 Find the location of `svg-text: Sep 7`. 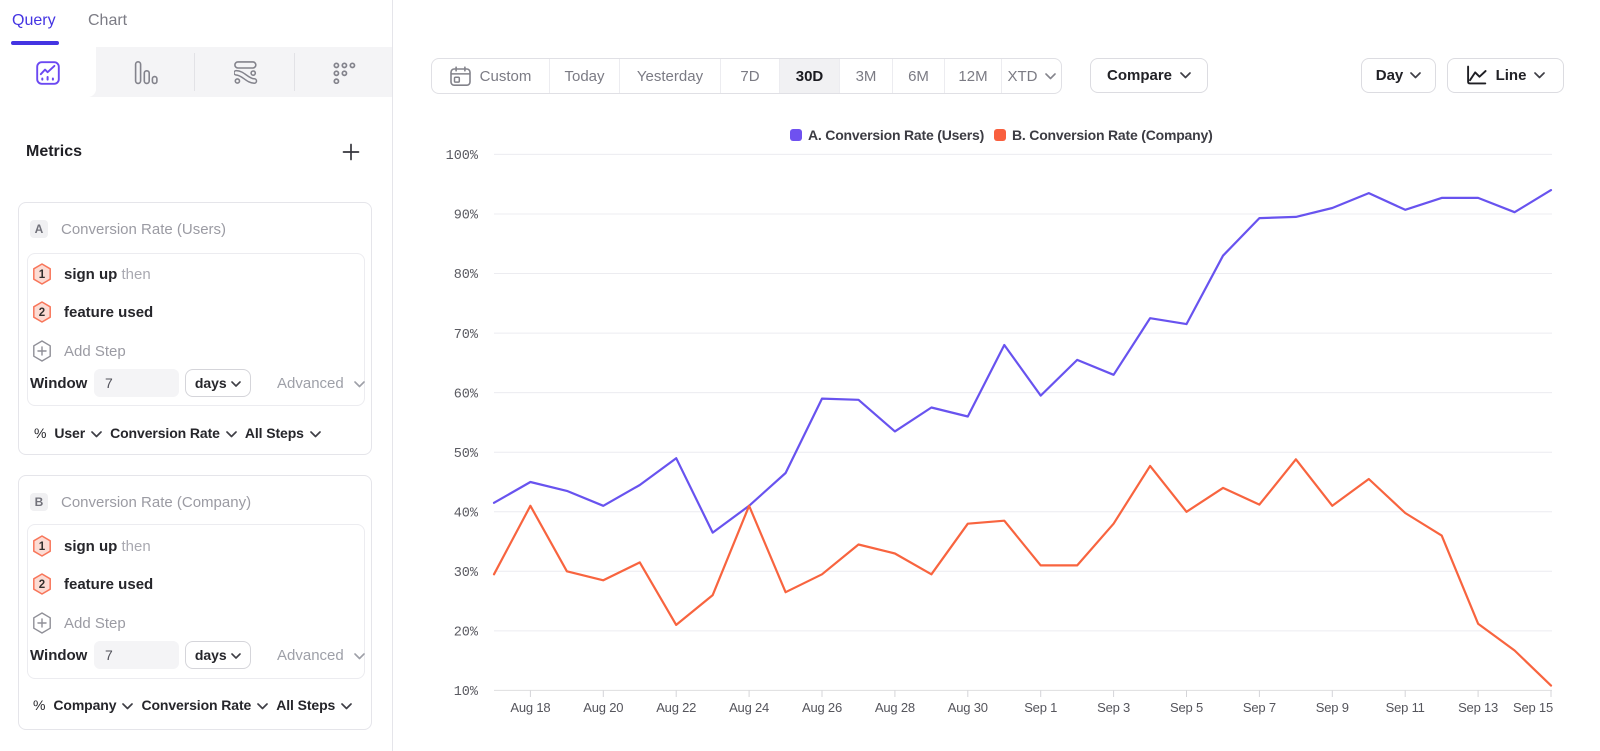

svg-text: Sep 7 is located at coordinates (1259, 707).